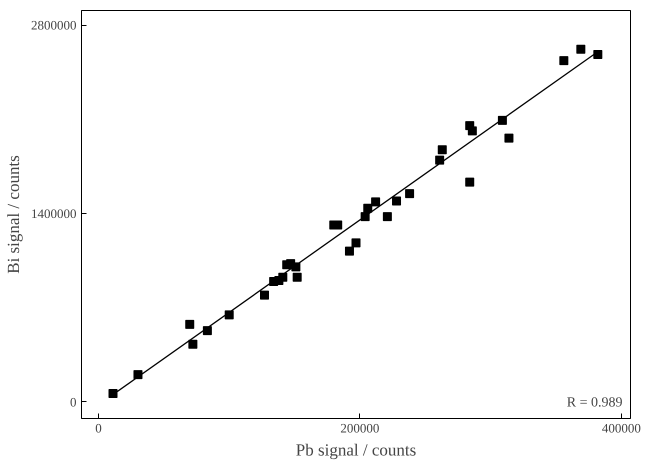  What do you see at coordinates (73, 402) in the screenshot?
I see `y-tick-label: 0` at bounding box center [73, 402].